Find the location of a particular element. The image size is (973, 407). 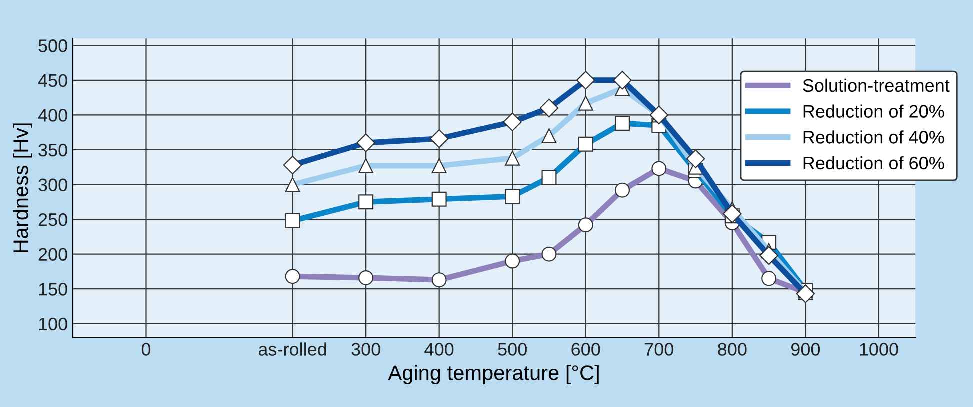

y-tick-label: 250 is located at coordinates (53, 219).